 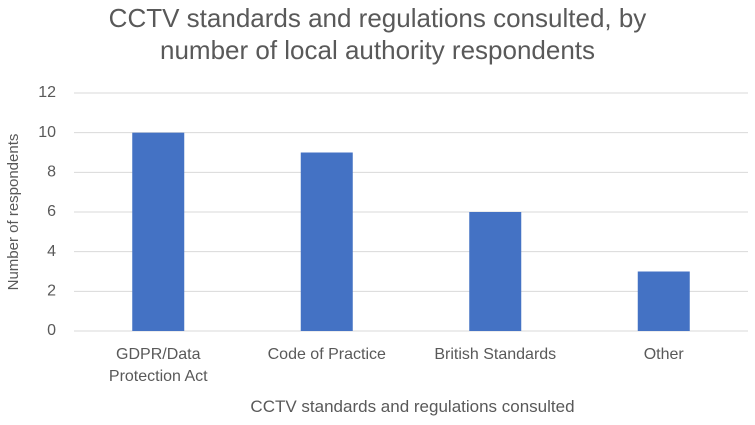 I want to click on y-axis-title: Number of respondents, so click(x=13, y=212).